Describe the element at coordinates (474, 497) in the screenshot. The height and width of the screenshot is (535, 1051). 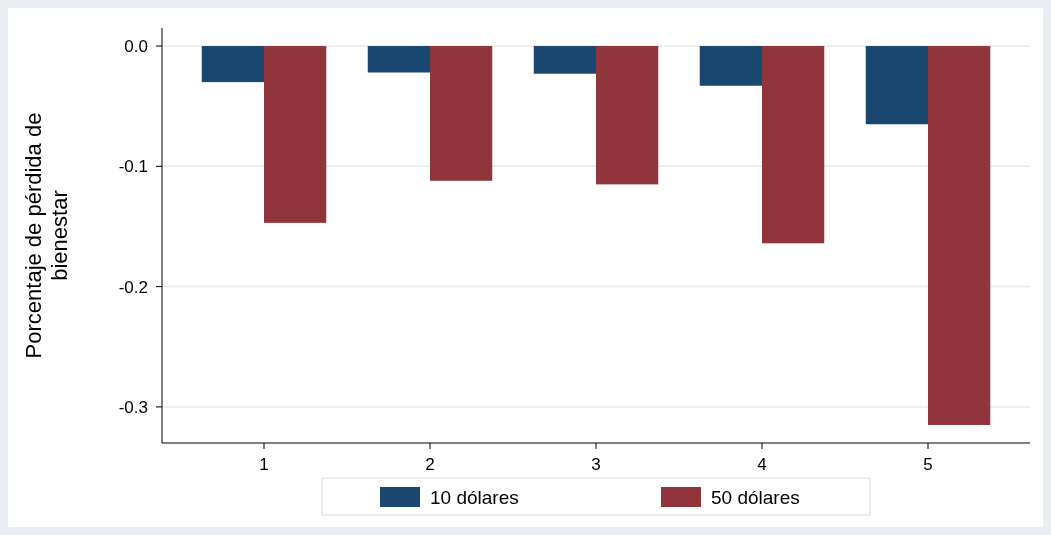
I see `legend-label: 10 dólares` at that location.